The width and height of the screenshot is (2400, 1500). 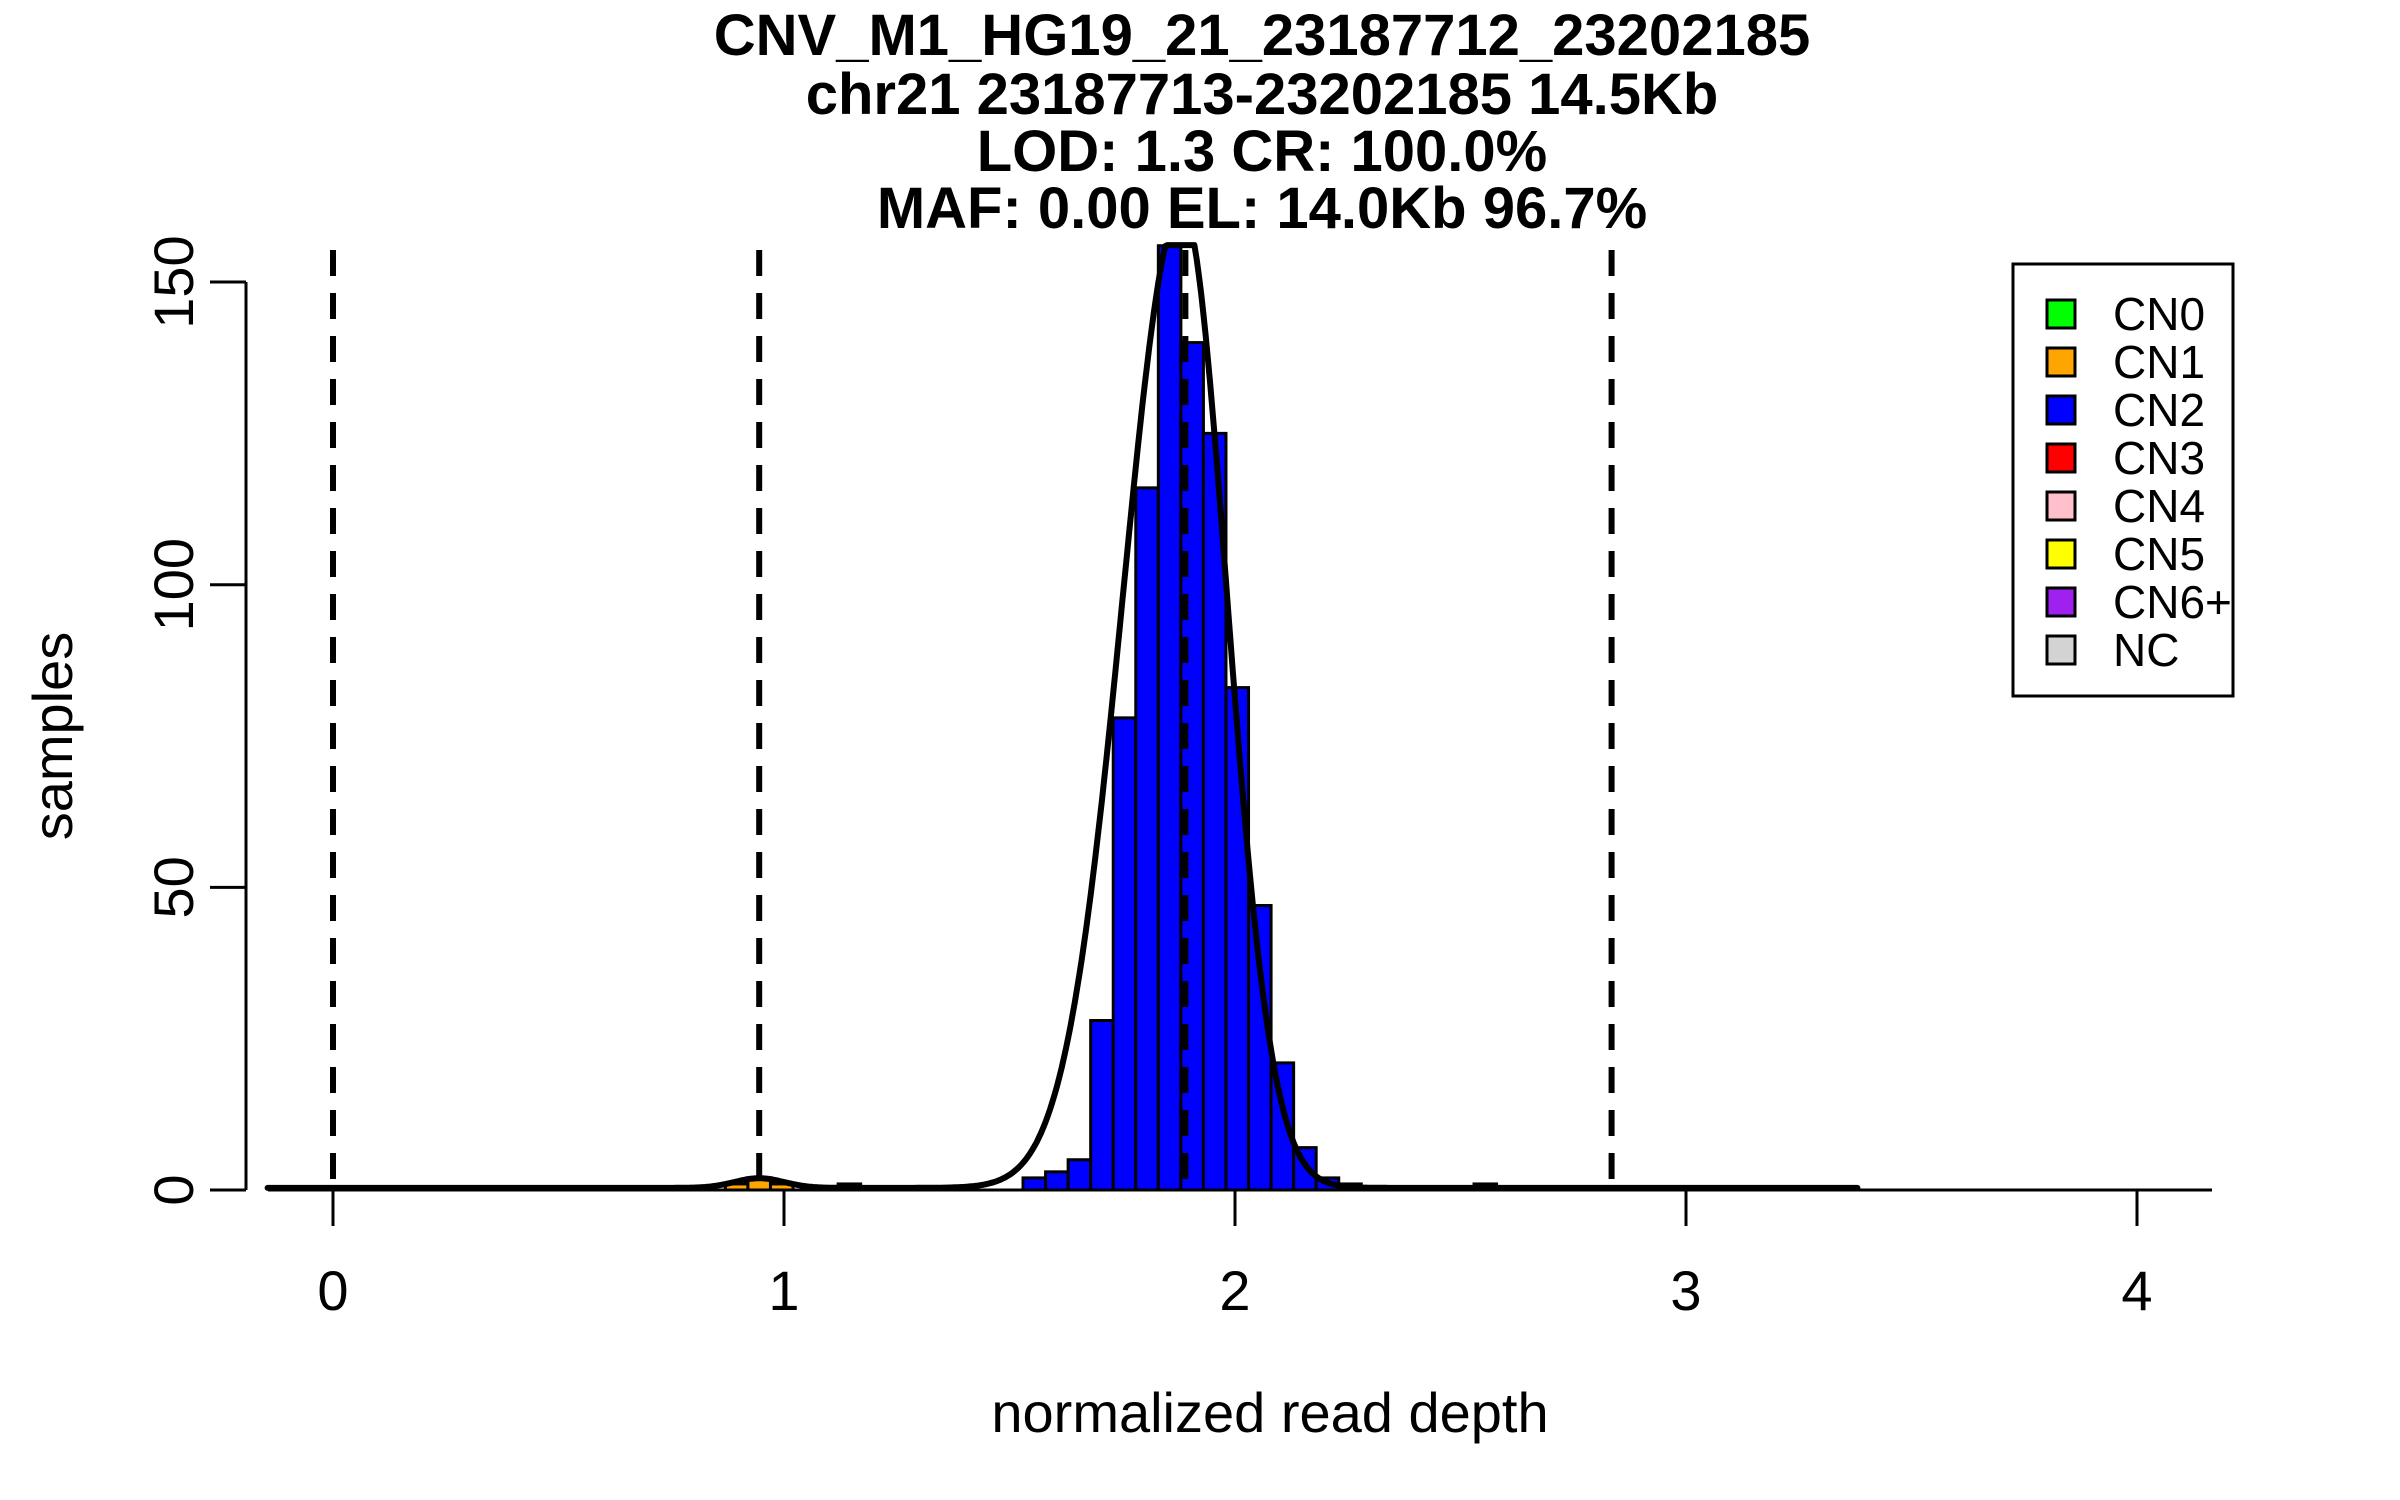 I want to click on y-tick-label: 150, so click(x=173, y=281).